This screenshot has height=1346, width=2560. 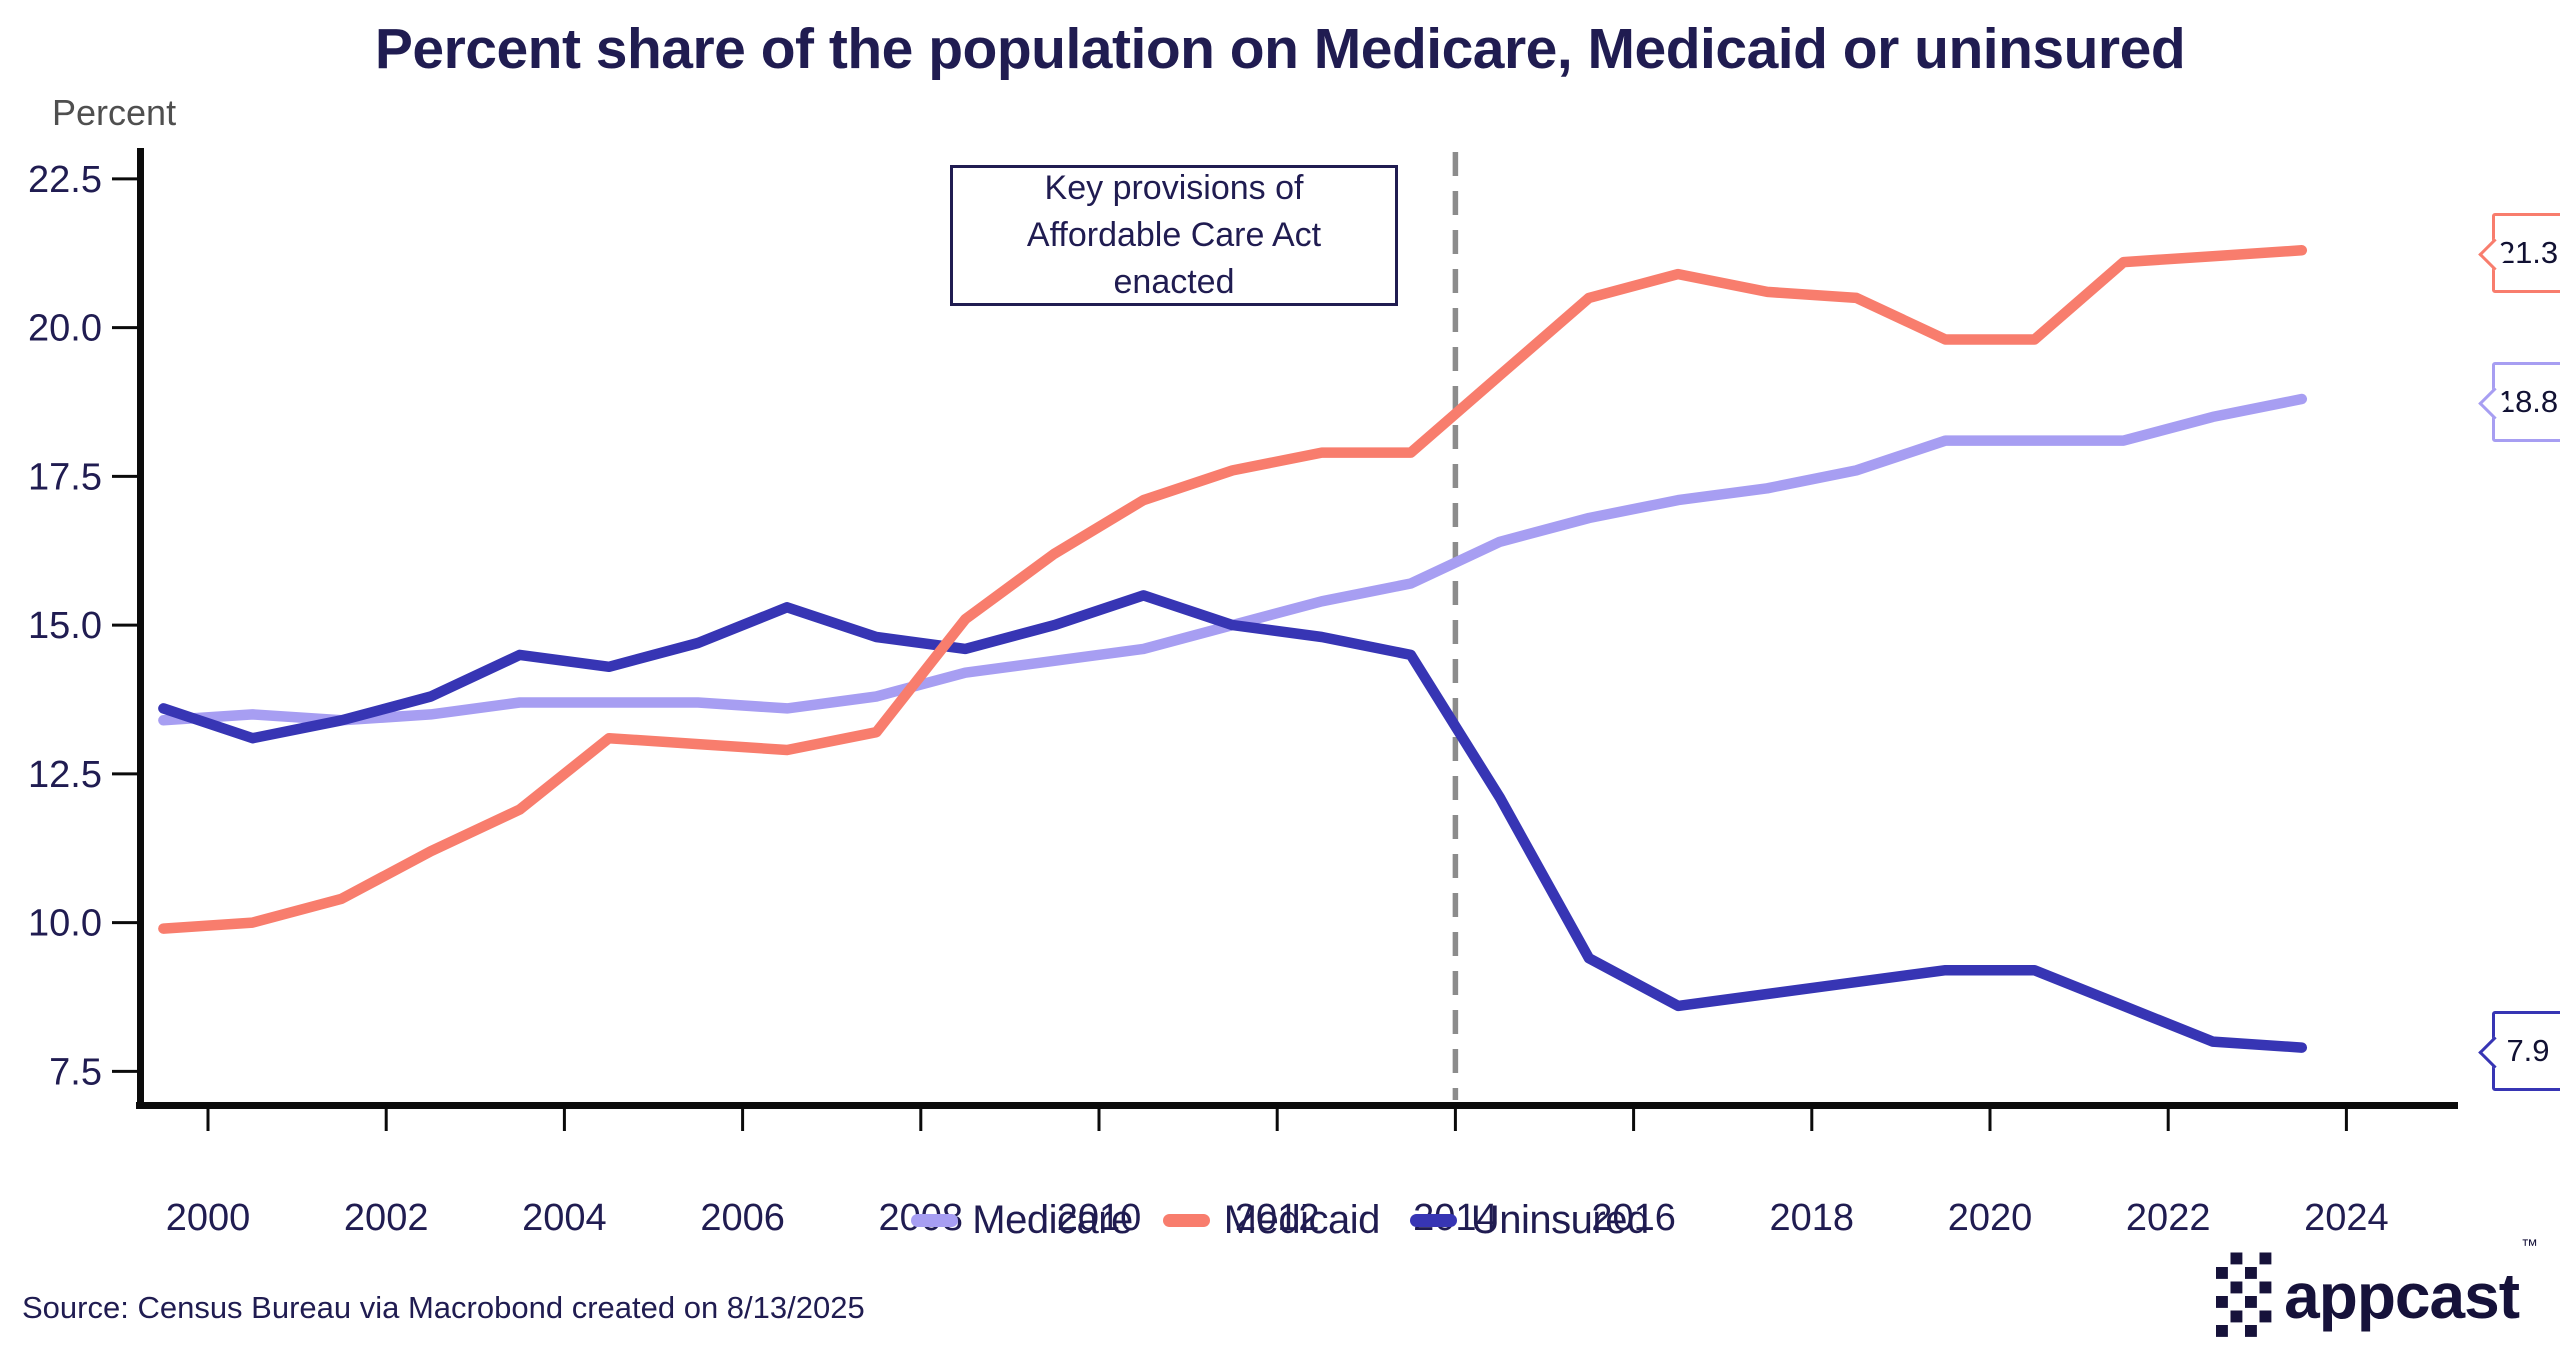 I want to click on y-tick-label: 12.5, so click(x=65, y=775).